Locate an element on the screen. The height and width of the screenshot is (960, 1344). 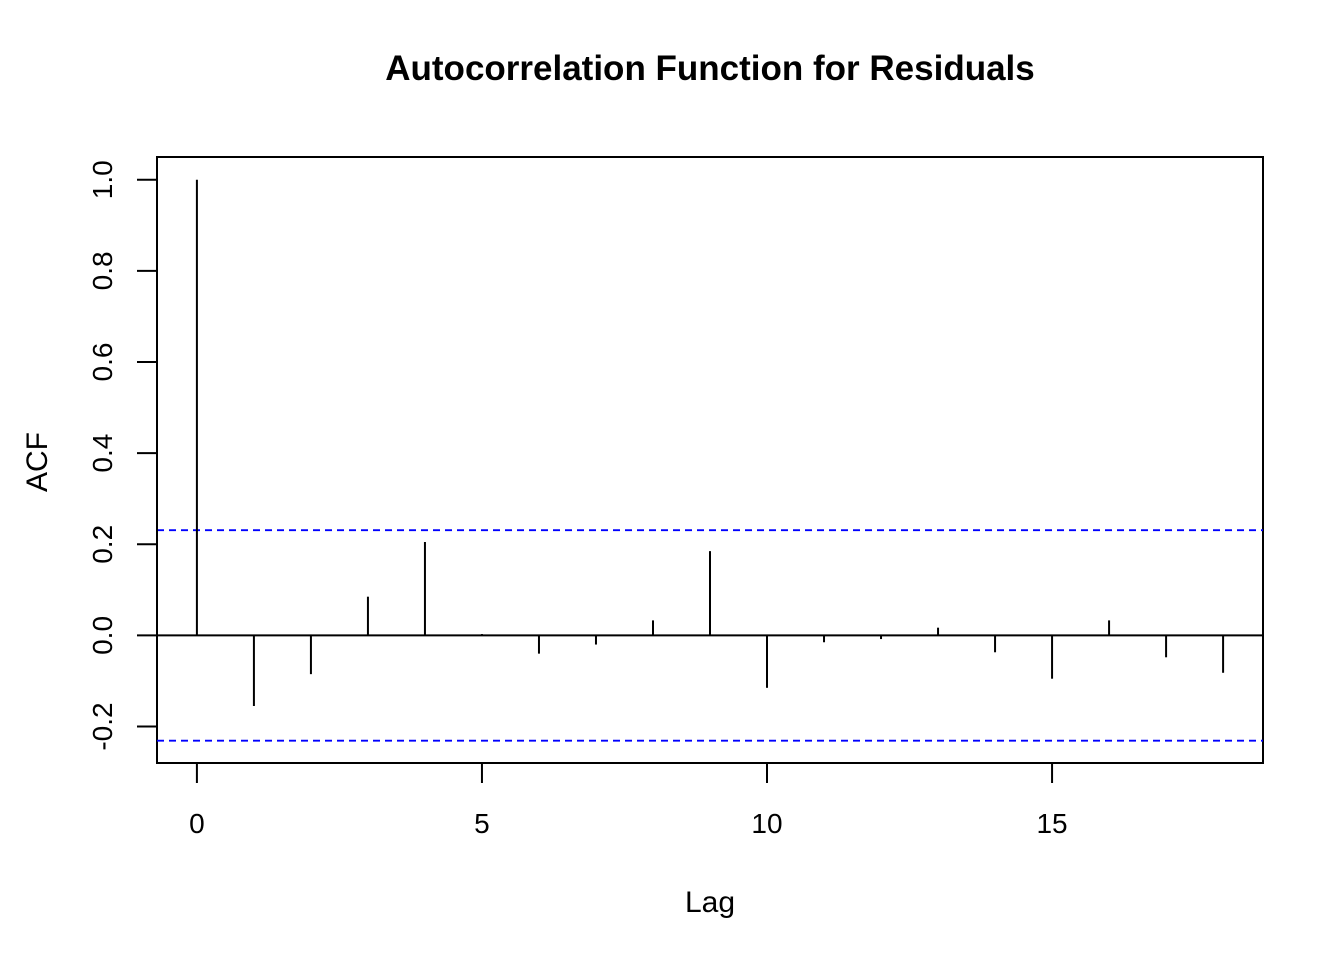
y-tick-label--0.2: -0.2 is located at coordinates (102, 726).